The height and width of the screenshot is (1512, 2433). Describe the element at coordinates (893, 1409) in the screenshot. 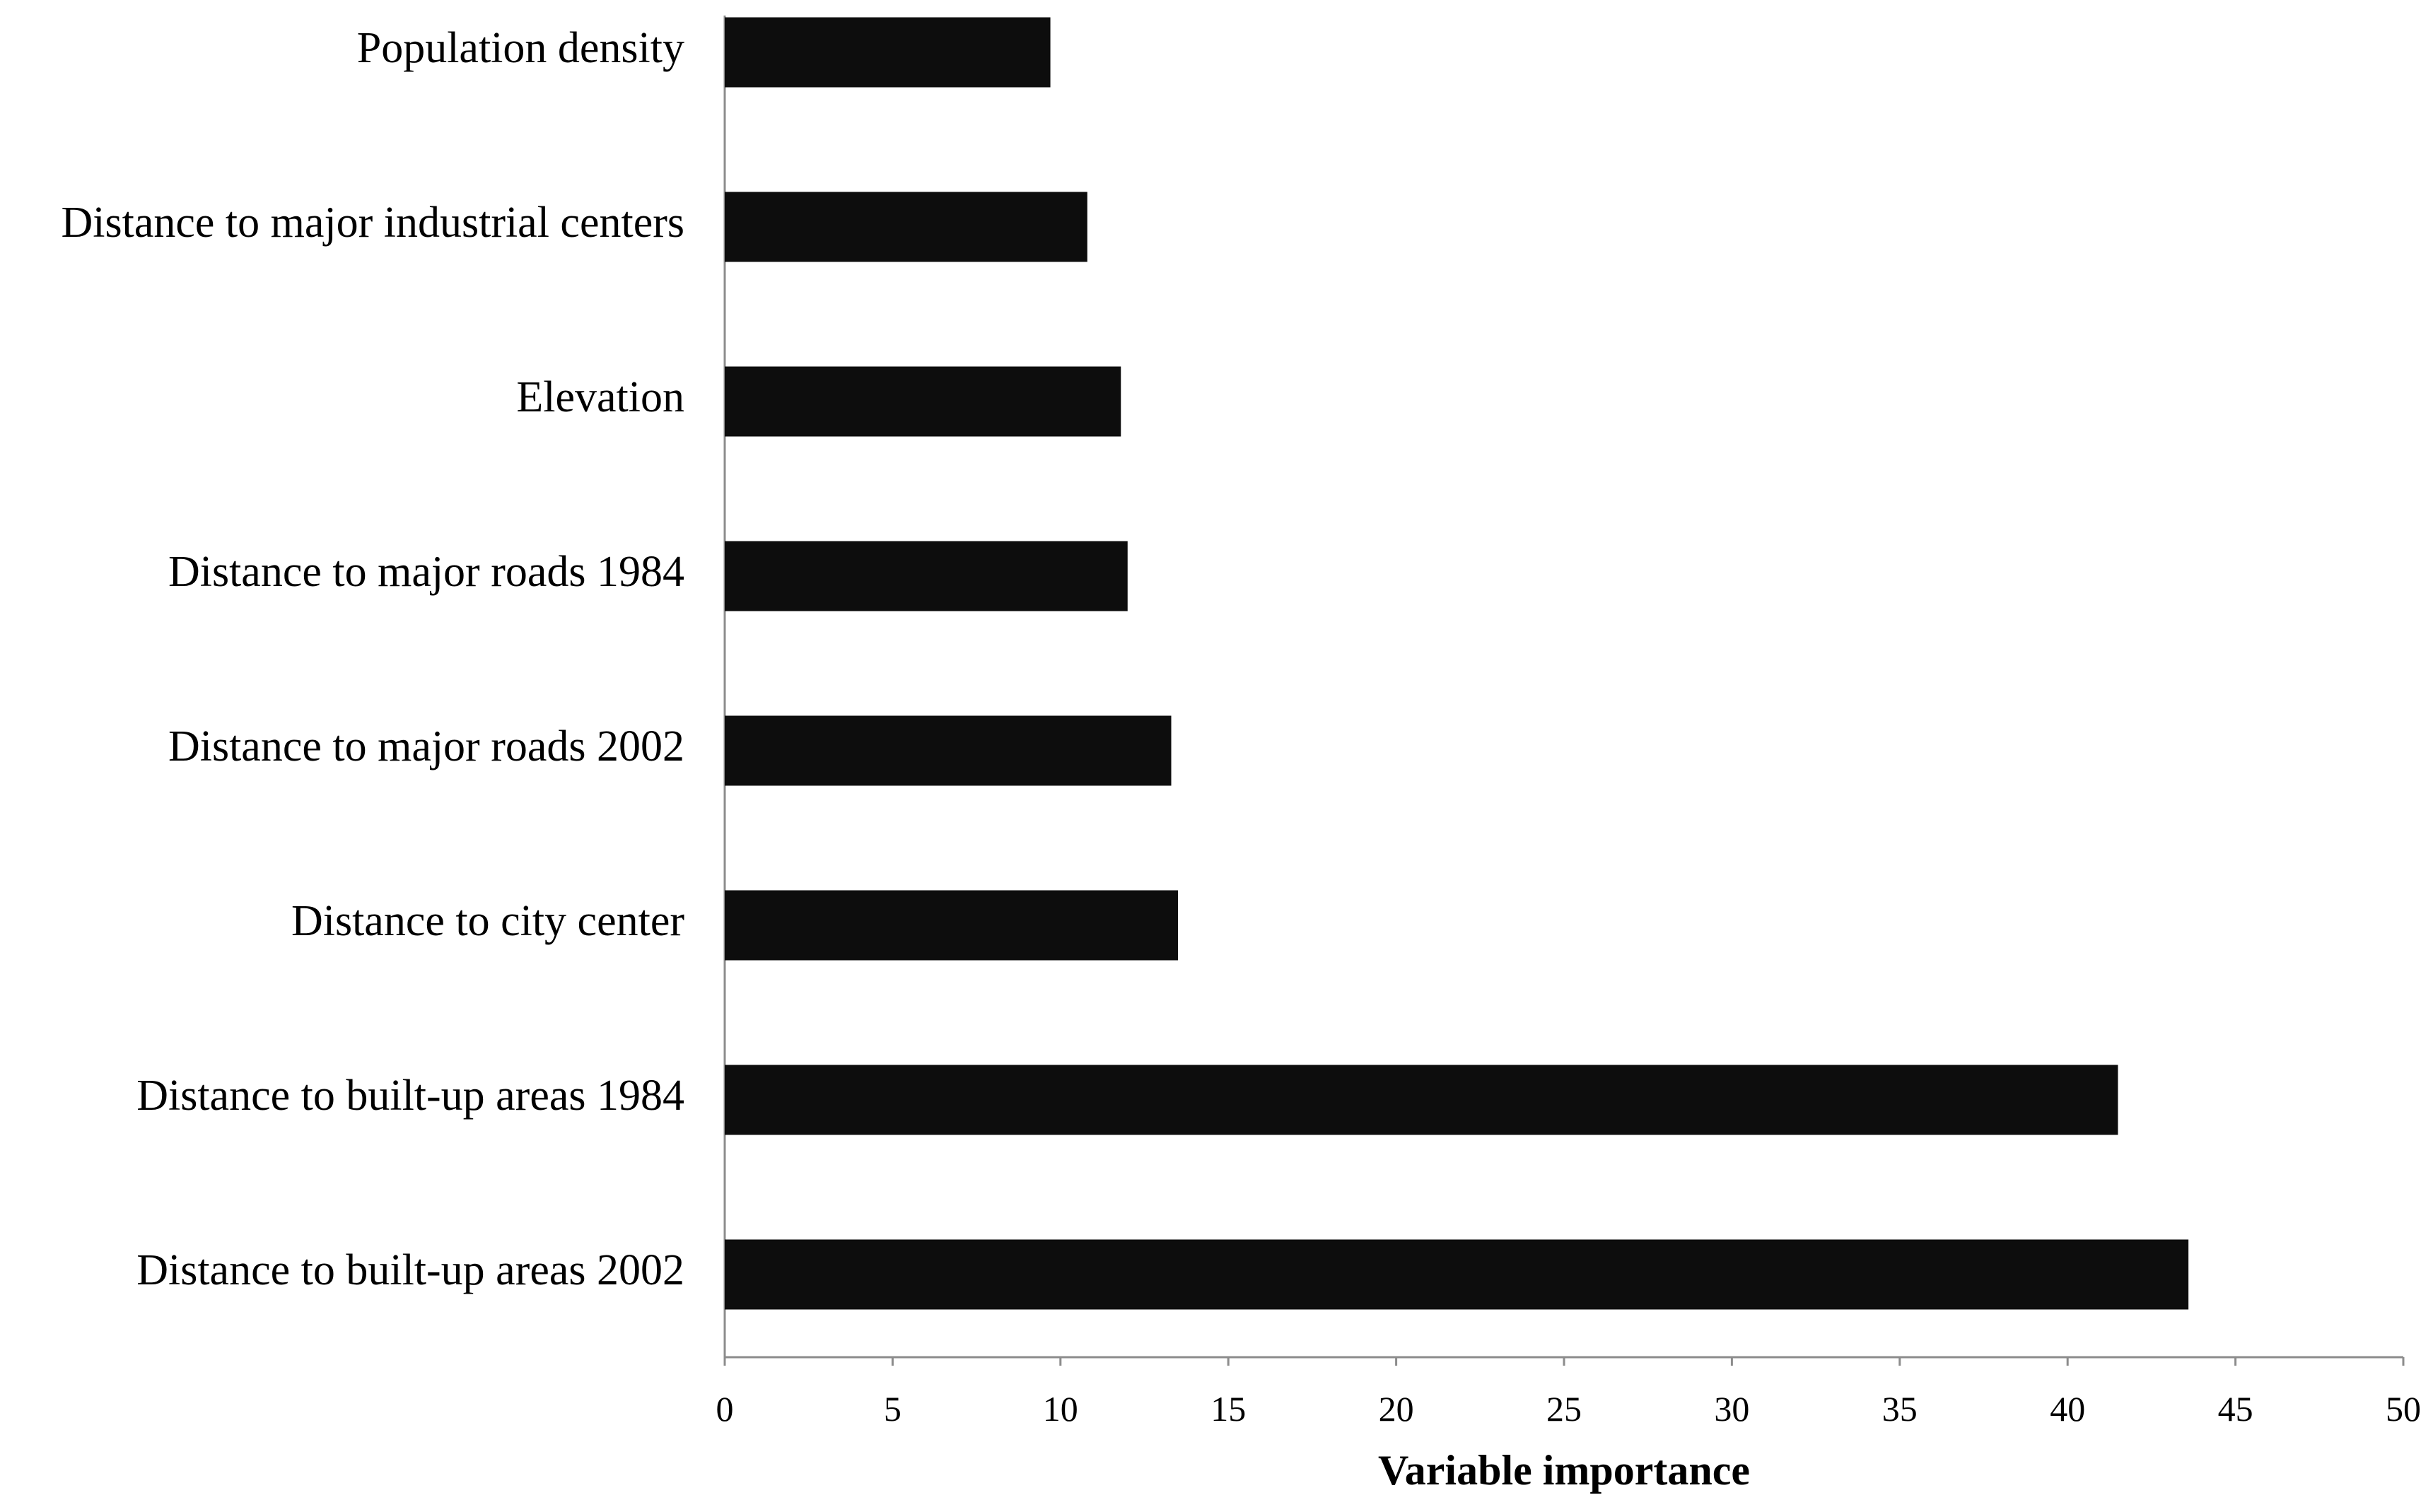

I see `x-tick-label-1: 5` at that location.